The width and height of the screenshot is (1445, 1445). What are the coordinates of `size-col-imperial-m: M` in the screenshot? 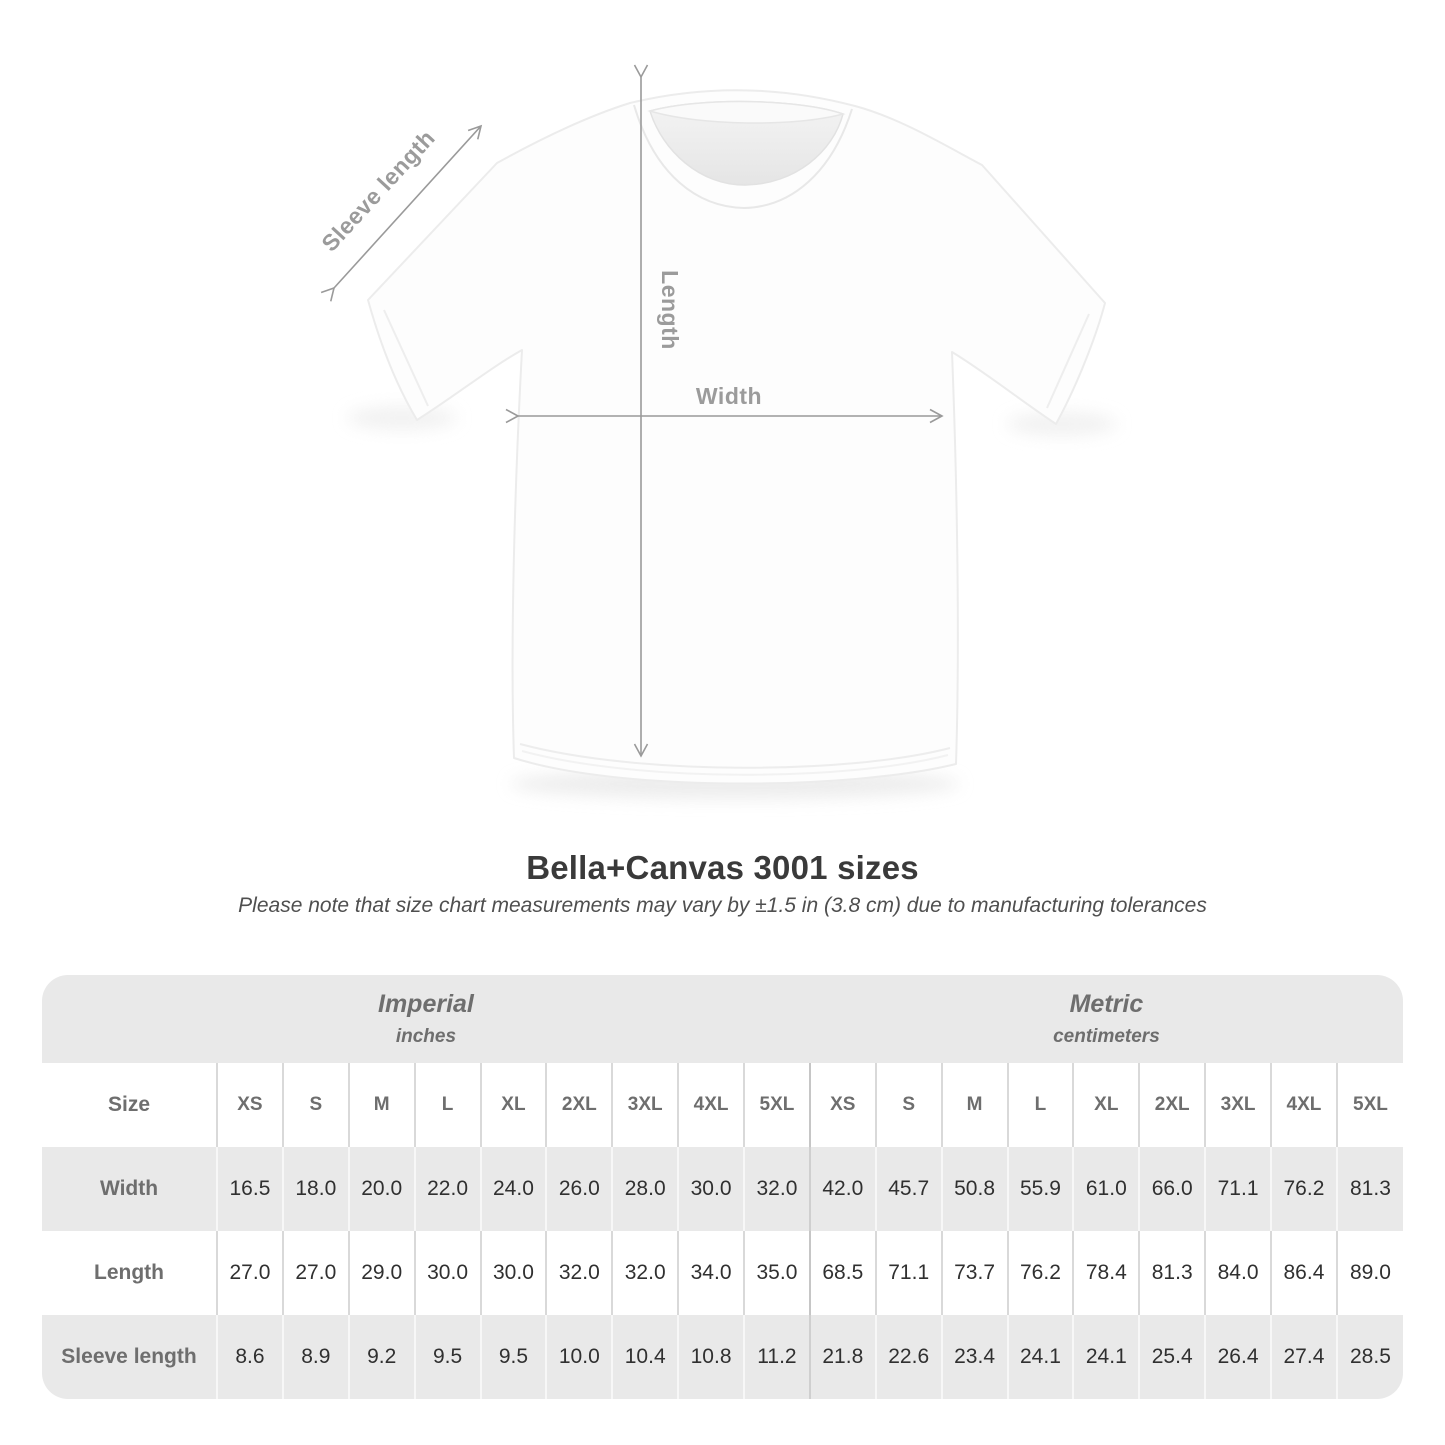 It's located at (381, 1105).